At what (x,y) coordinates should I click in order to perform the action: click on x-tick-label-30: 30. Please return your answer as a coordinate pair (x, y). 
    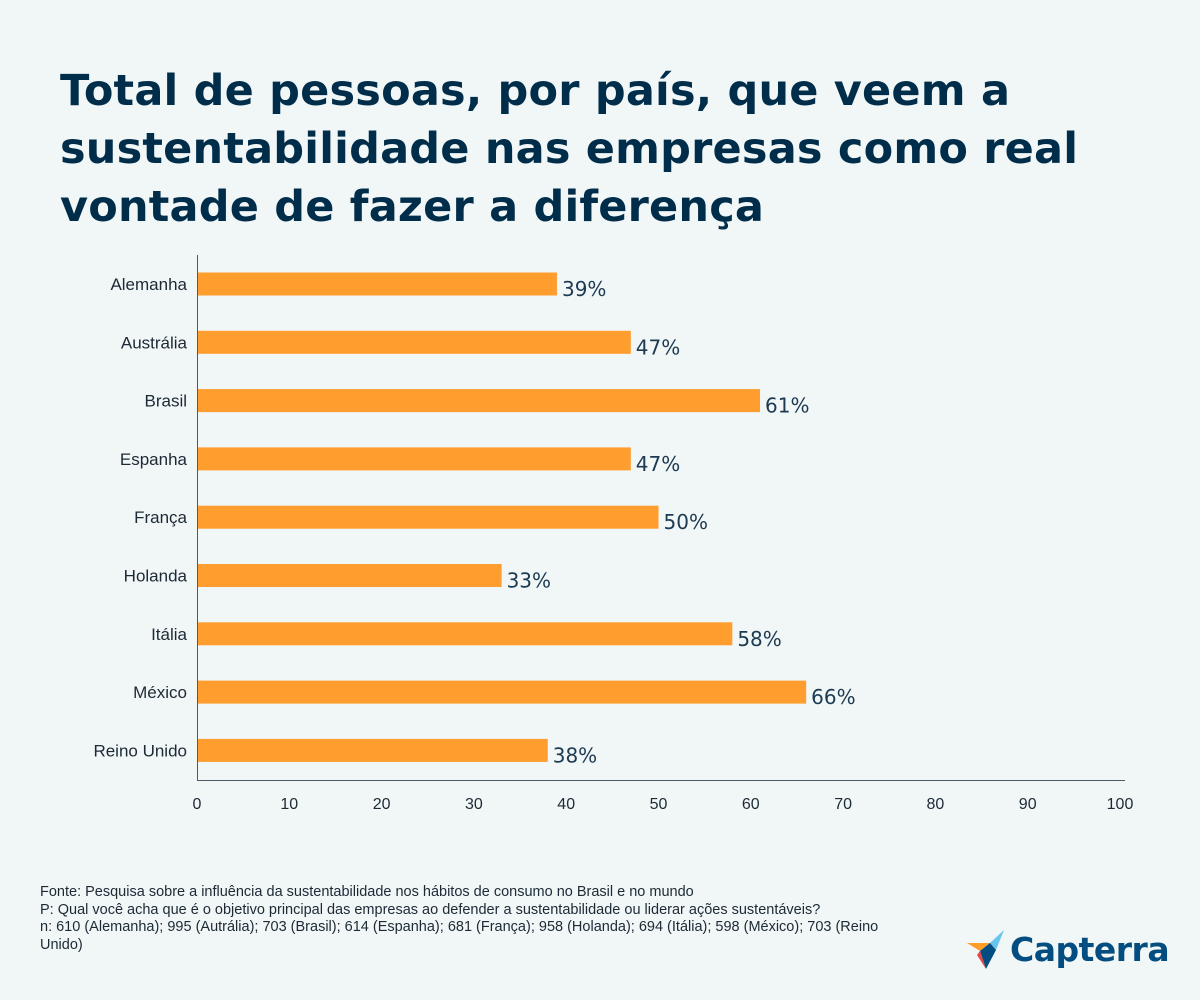
    Looking at the image, I should click on (474, 804).